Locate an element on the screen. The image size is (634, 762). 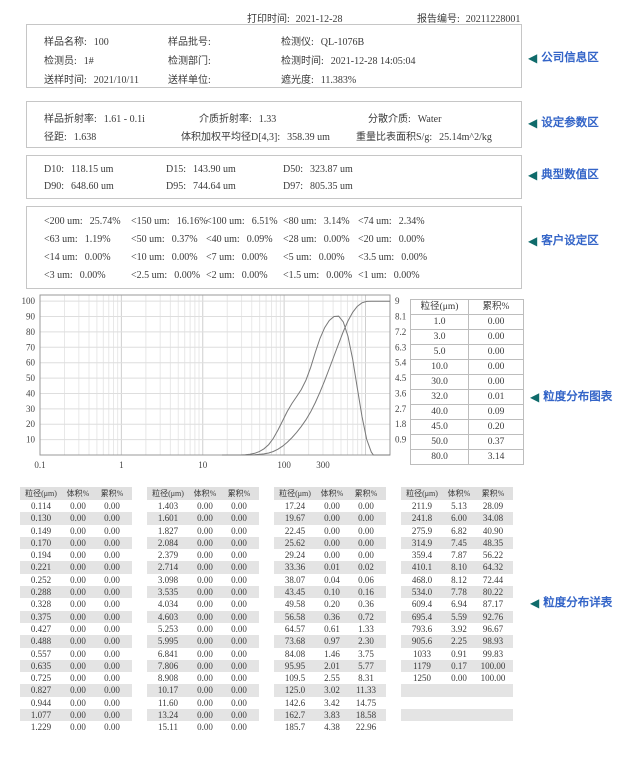
table-cell: 0.36 is located at coordinates (332, 616).